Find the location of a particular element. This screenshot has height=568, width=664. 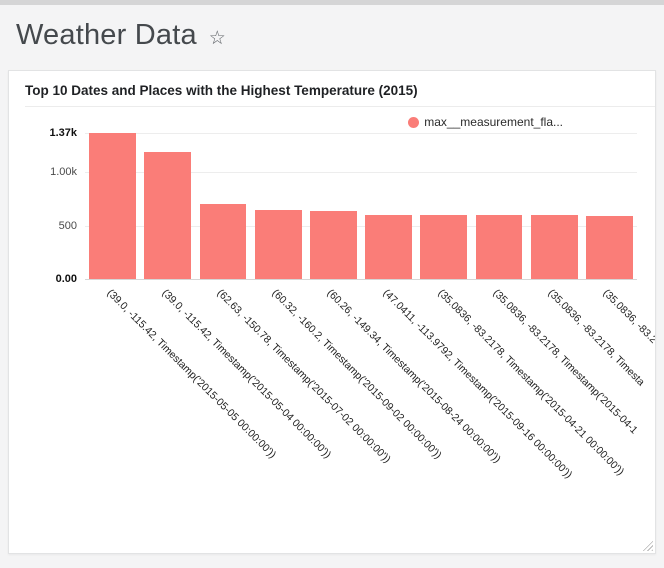

y-axis-label: 0.00 is located at coordinates (66, 279).